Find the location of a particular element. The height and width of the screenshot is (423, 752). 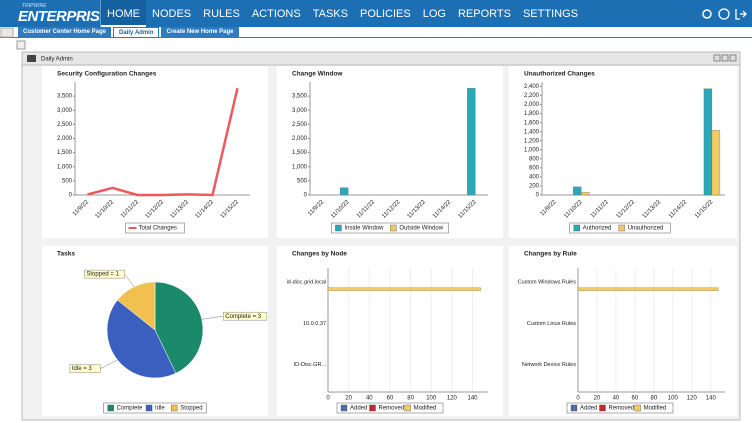

nav-item: HOME is located at coordinates (123, 13).